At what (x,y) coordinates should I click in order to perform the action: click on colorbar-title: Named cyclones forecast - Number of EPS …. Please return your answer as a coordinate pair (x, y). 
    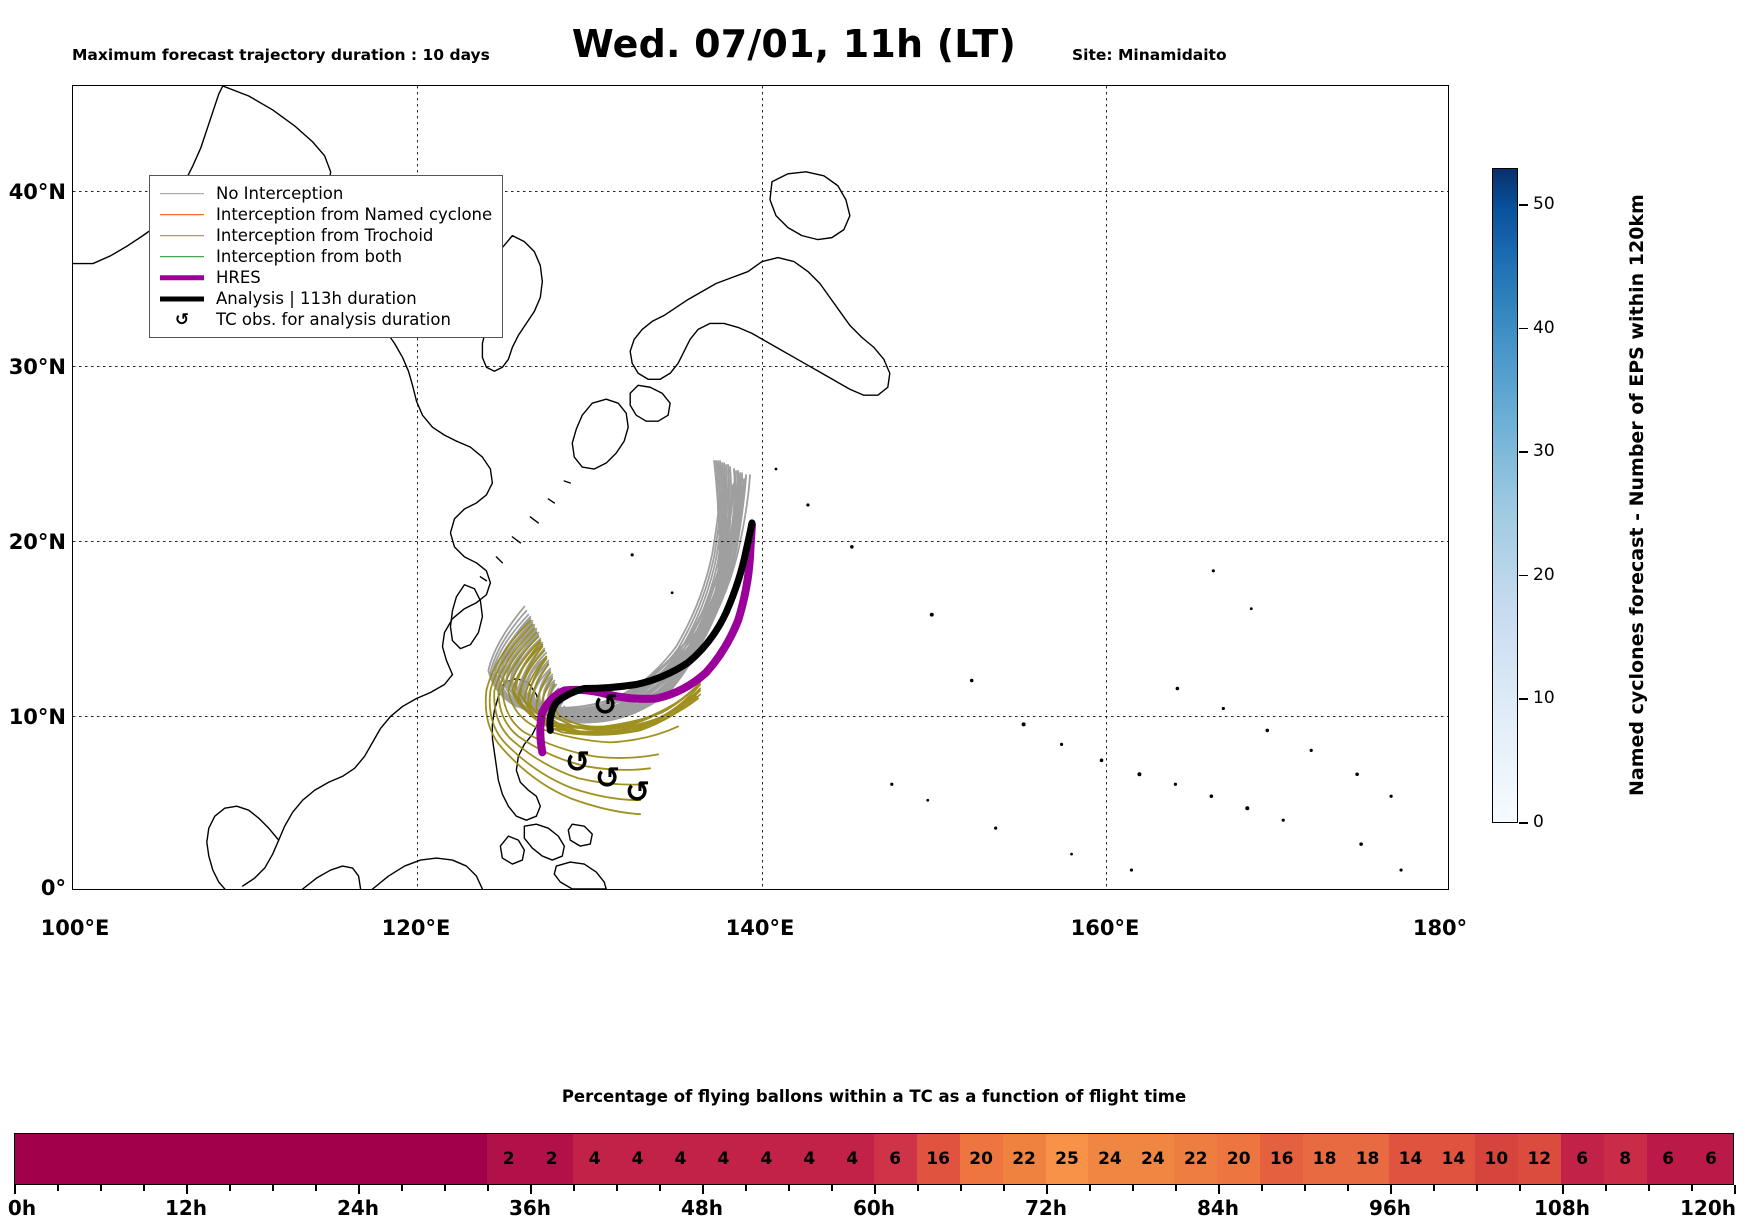
    Looking at the image, I should click on (1637, 495).